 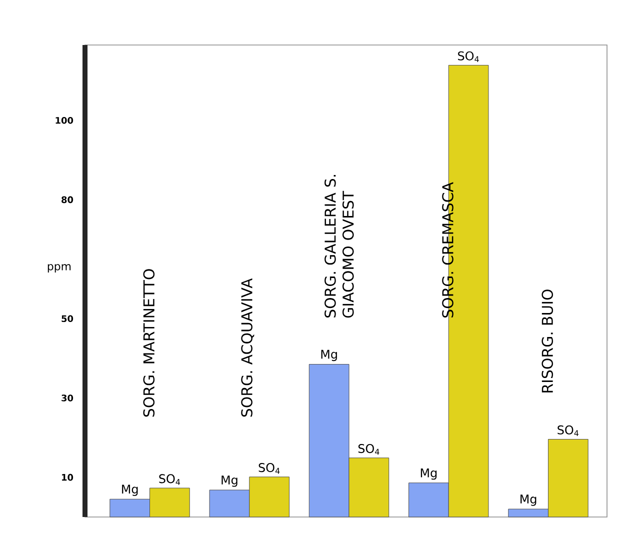 I want to click on x-tick-label: SORG. ACQUAVIVA, so click(x=247, y=347).